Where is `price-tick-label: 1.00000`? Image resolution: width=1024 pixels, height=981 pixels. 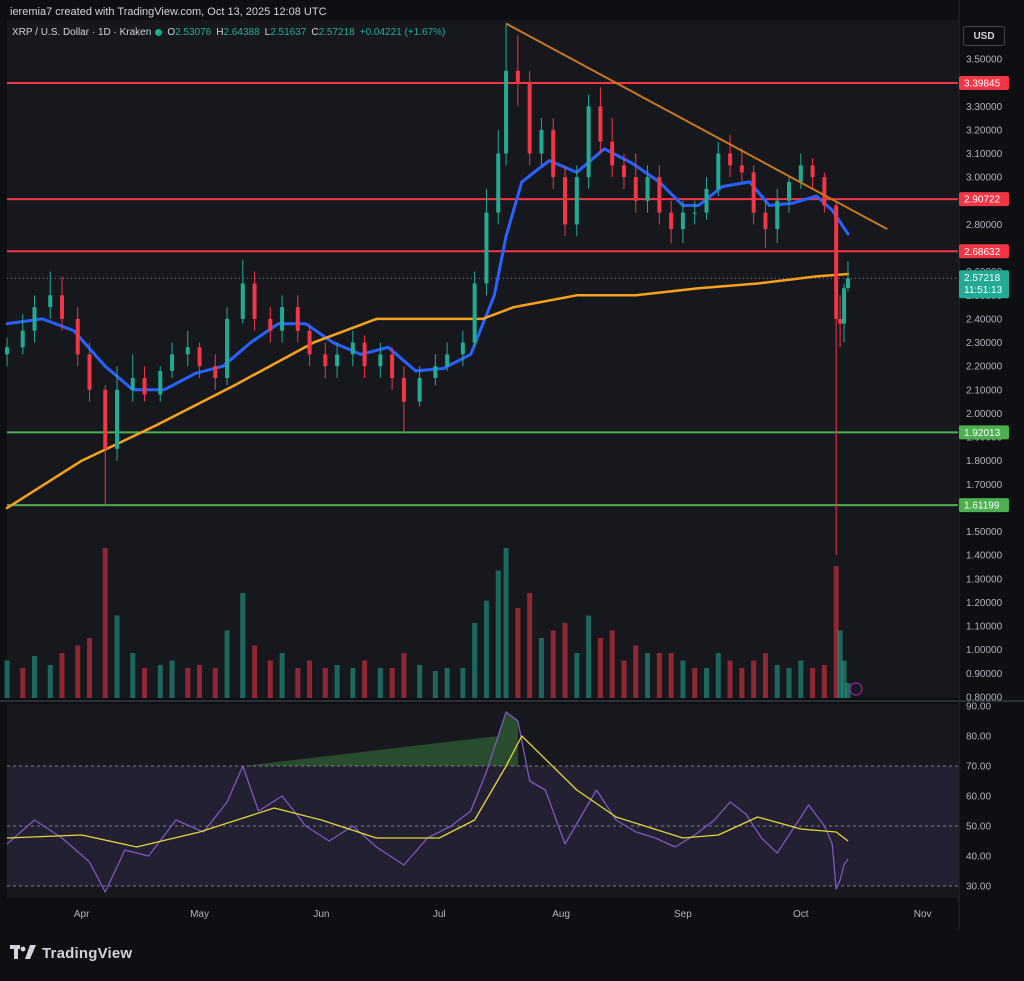
price-tick-label: 1.00000 is located at coordinates (984, 650).